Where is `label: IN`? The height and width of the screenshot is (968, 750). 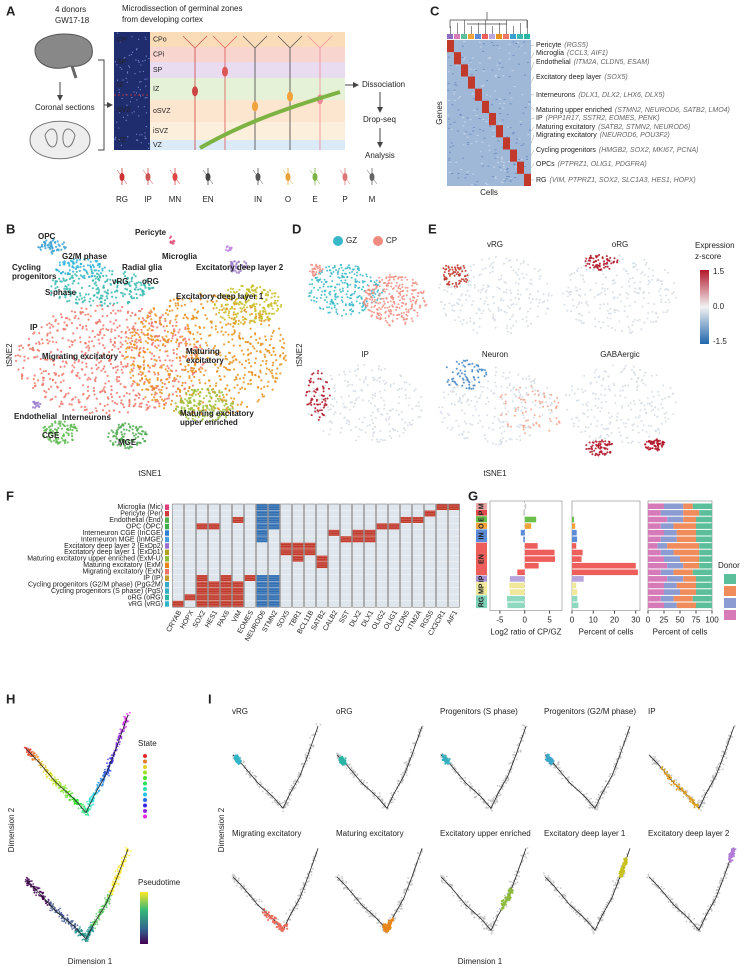
label: IN is located at coordinates (258, 199).